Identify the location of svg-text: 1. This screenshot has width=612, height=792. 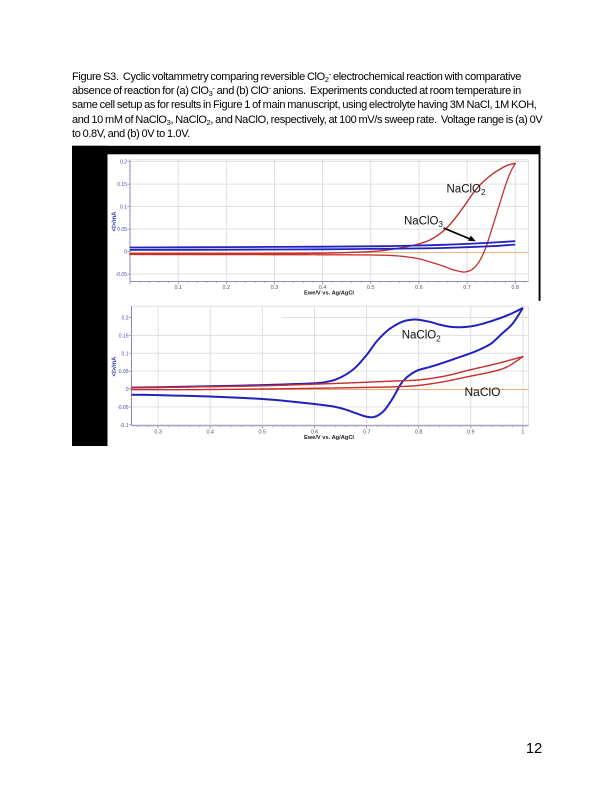
(522, 433).